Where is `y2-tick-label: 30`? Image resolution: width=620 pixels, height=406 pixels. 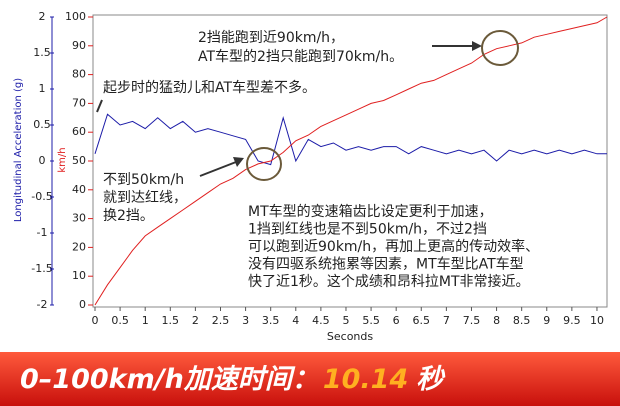 y2-tick-label: 30 is located at coordinates (79, 218).